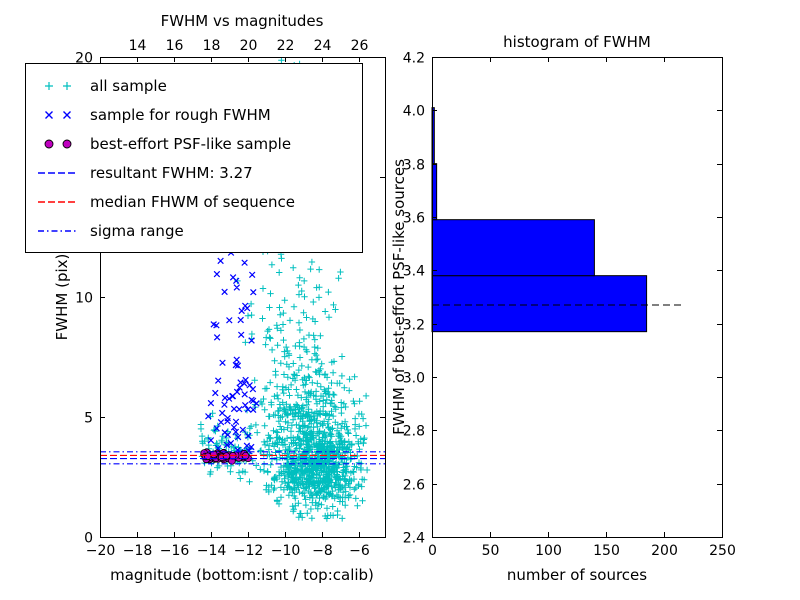 The height and width of the screenshot is (600, 800). What do you see at coordinates (194, 230) in the screenshot?
I see `legend-item-sigma-range: sigma range` at bounding box center [194, 230].